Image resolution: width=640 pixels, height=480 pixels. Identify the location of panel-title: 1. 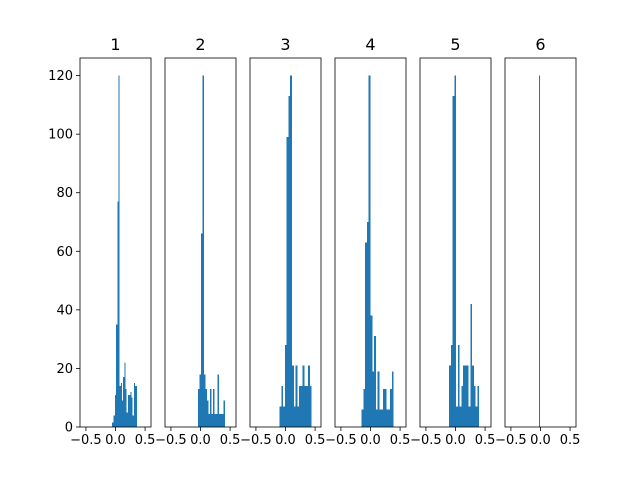
(115, 44).